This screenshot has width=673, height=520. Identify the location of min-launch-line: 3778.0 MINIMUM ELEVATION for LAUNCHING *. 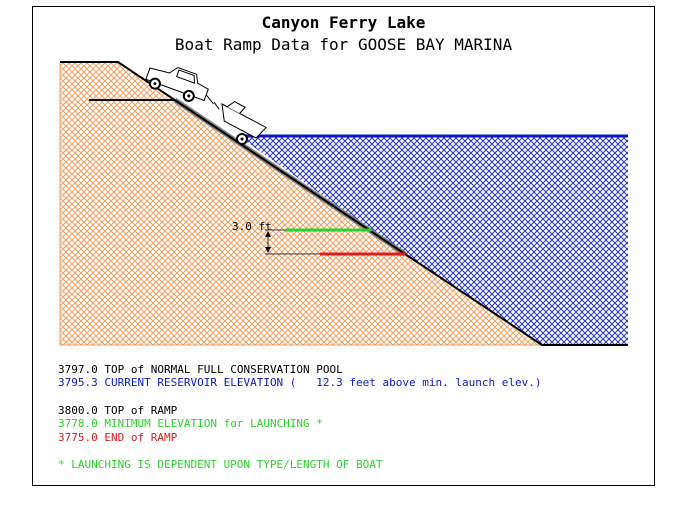
(190, 424).